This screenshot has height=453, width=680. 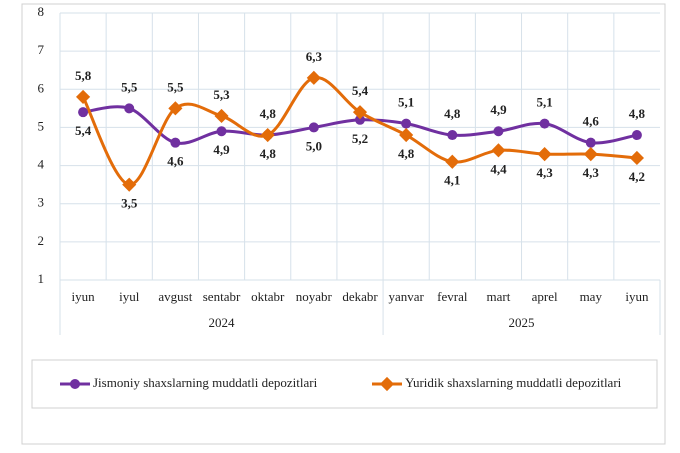 What do you see at coordinates (360, 138) in the screenshot?
I see `value-label: 5,2` at bounding box center [360, 138].